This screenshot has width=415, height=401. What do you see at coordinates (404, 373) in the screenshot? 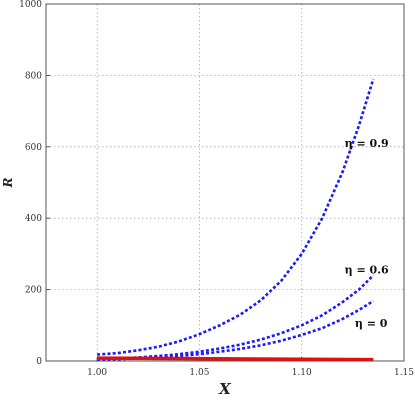
I see `x-tick-label: 1.15` at bounding box center [404, 373].